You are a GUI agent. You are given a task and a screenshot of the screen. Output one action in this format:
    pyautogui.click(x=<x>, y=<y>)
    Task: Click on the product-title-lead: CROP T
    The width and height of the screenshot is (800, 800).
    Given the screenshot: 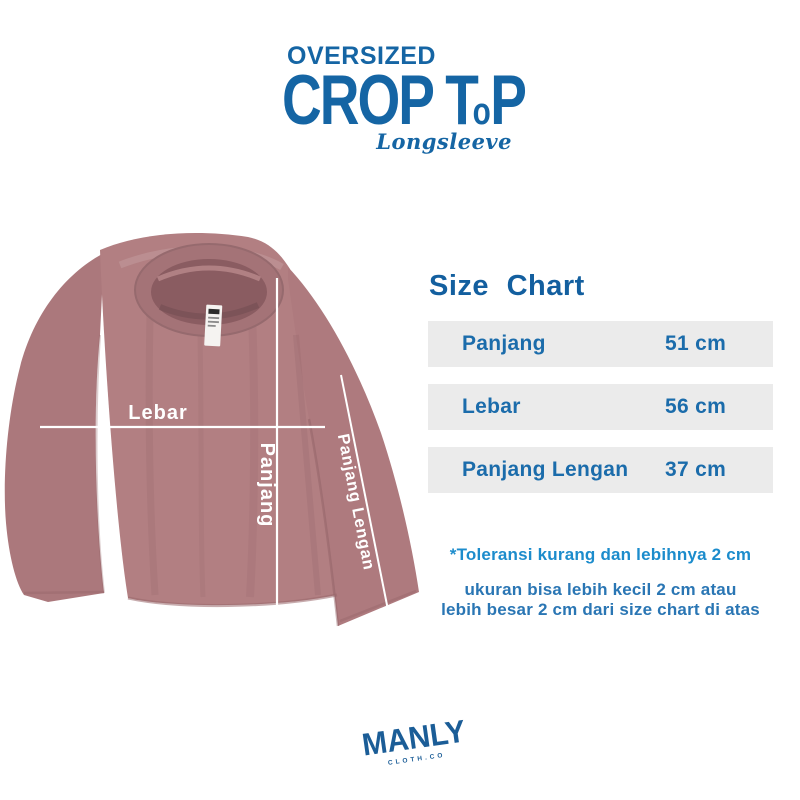 What is the action you would take?
    pyautogui.click(x=380, y=100)
    